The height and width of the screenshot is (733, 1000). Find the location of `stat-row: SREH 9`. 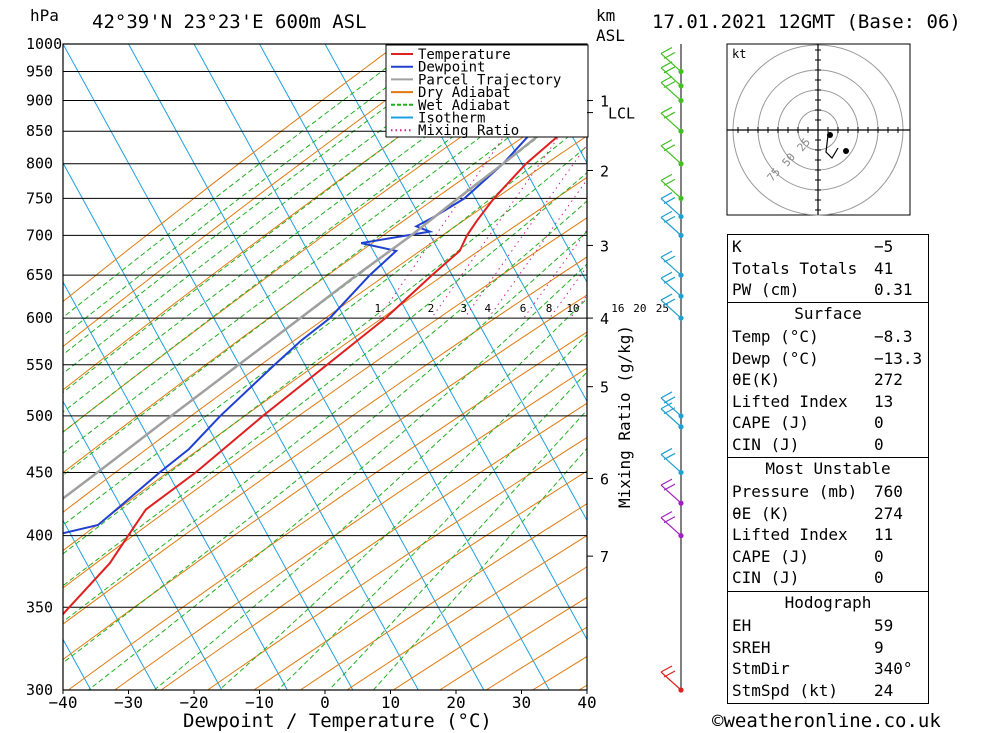

stat-row: SREH 9 is located at coordinates (828, 648).